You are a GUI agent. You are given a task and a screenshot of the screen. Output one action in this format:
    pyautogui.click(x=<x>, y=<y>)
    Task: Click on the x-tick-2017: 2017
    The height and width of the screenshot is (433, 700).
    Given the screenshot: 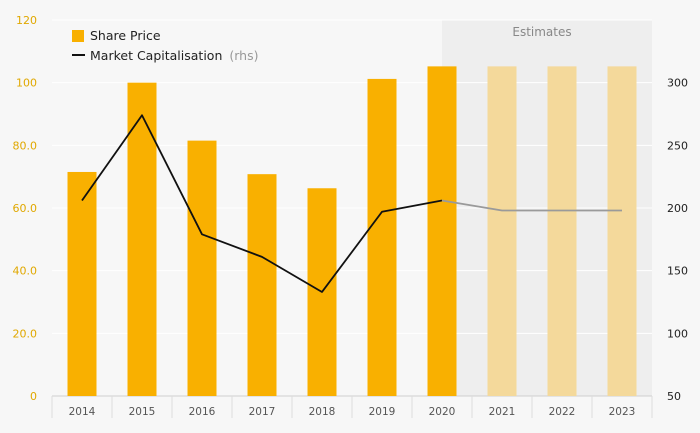 What is the action you would take?
    pyautogui.click(x=262, y=412)
    